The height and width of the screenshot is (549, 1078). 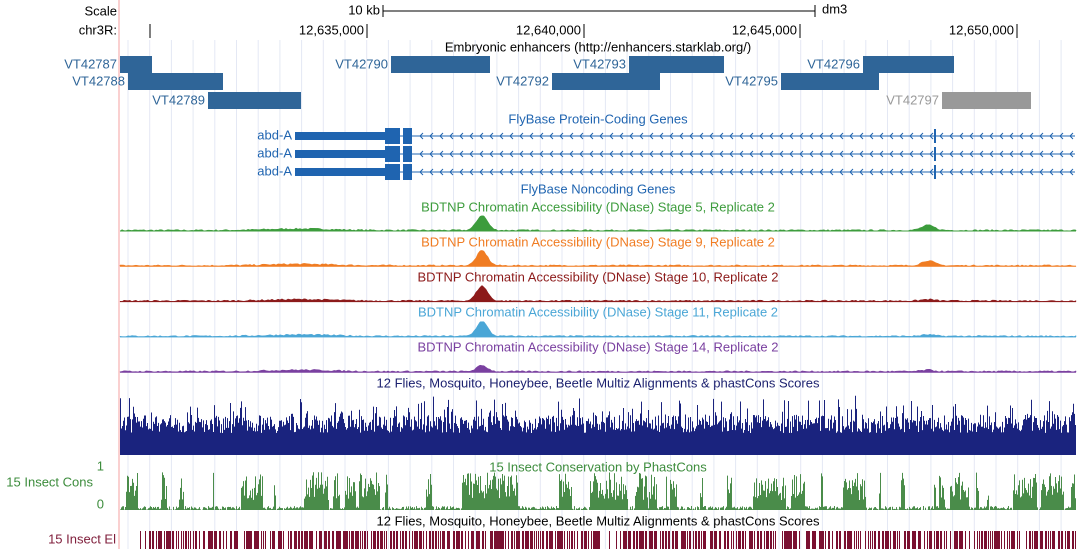 I want to click on enhancer-label: VT42796, so click(x=833, y=63).